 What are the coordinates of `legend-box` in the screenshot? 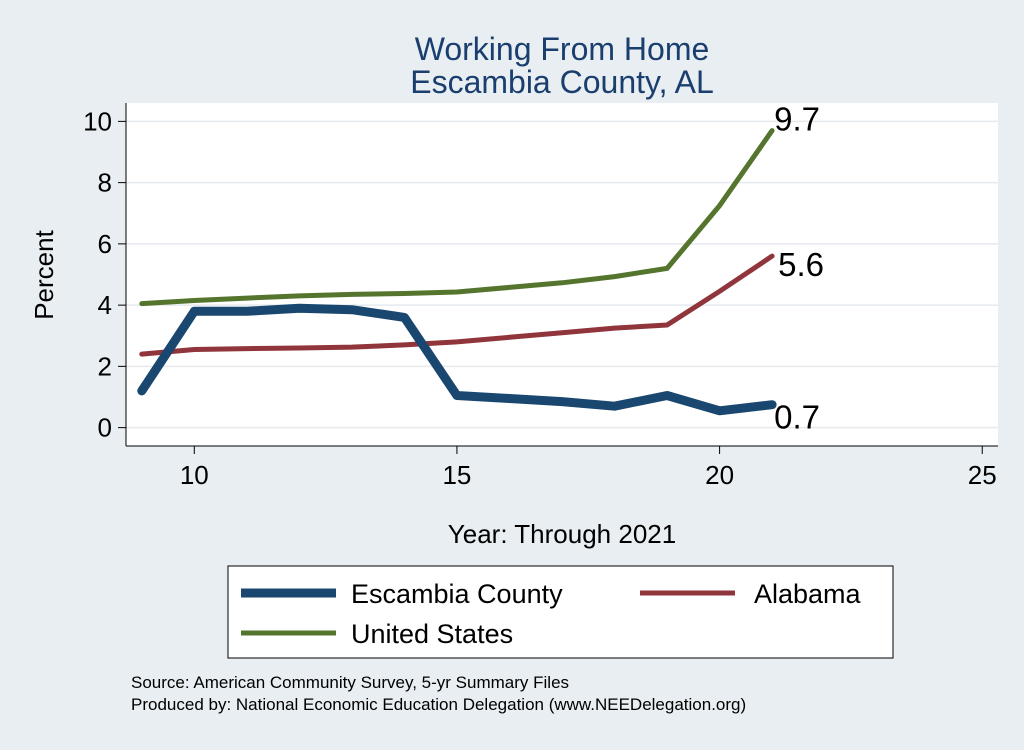 It's located at (560, 612).